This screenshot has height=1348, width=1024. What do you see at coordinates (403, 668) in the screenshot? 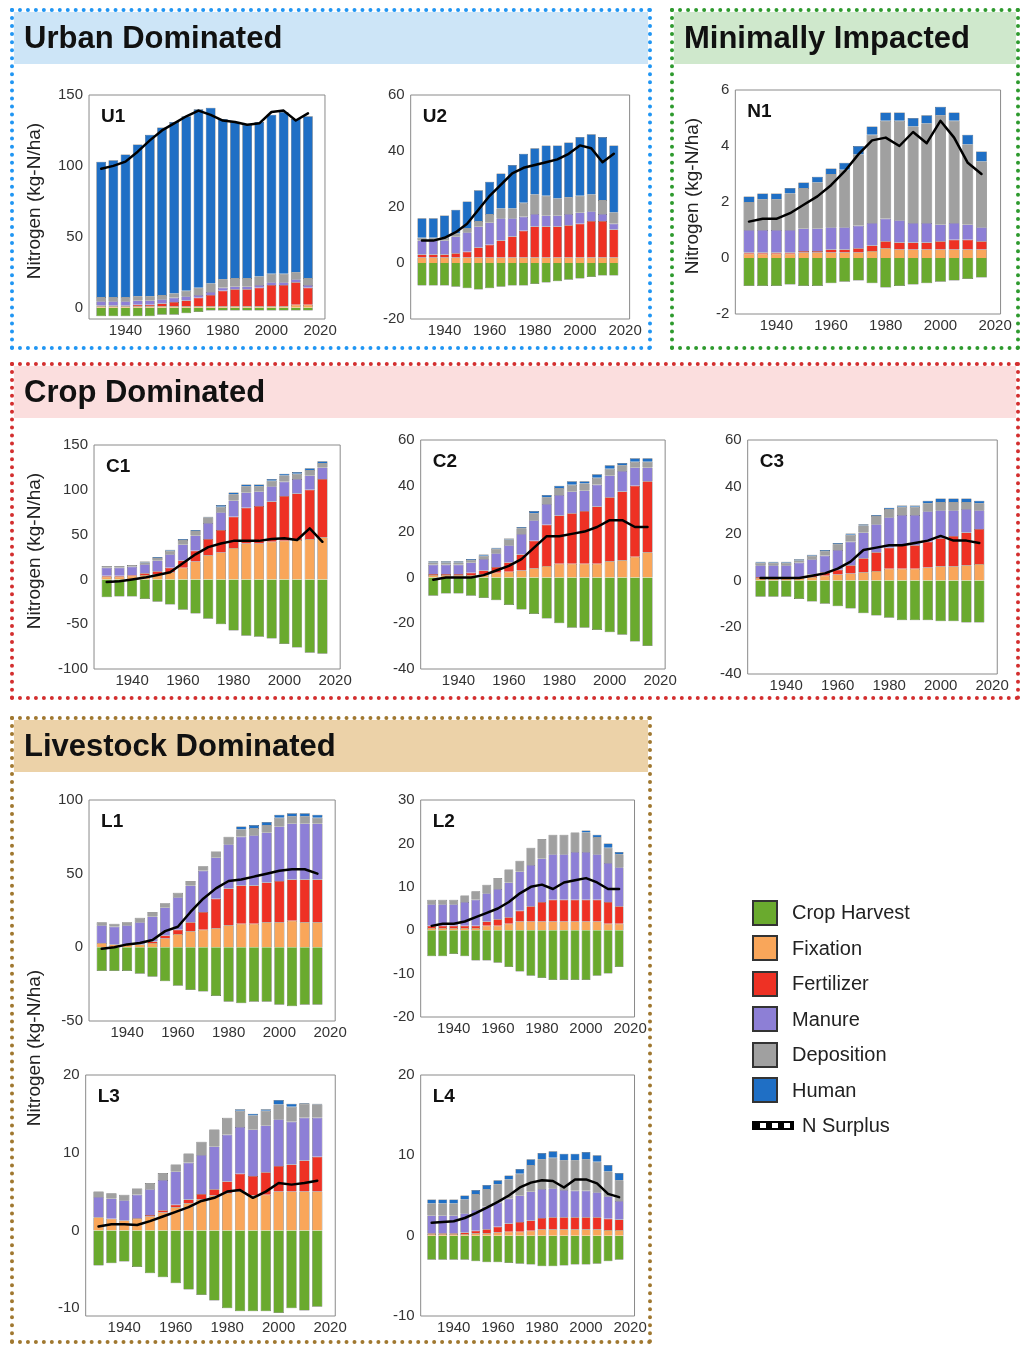
I see `y-tick-label: -40` at bounding box center [403, 668].